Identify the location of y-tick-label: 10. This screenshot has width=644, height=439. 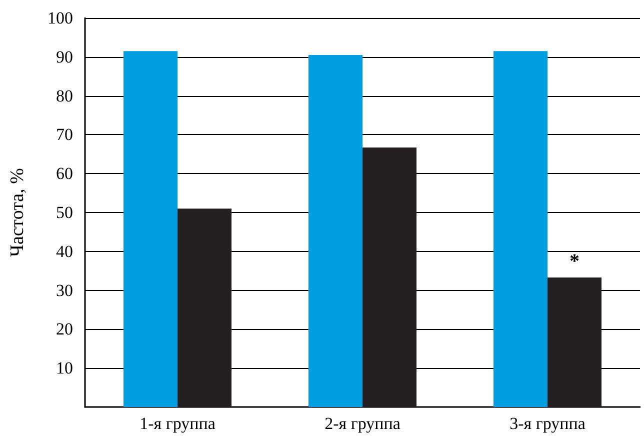
(64, 368).